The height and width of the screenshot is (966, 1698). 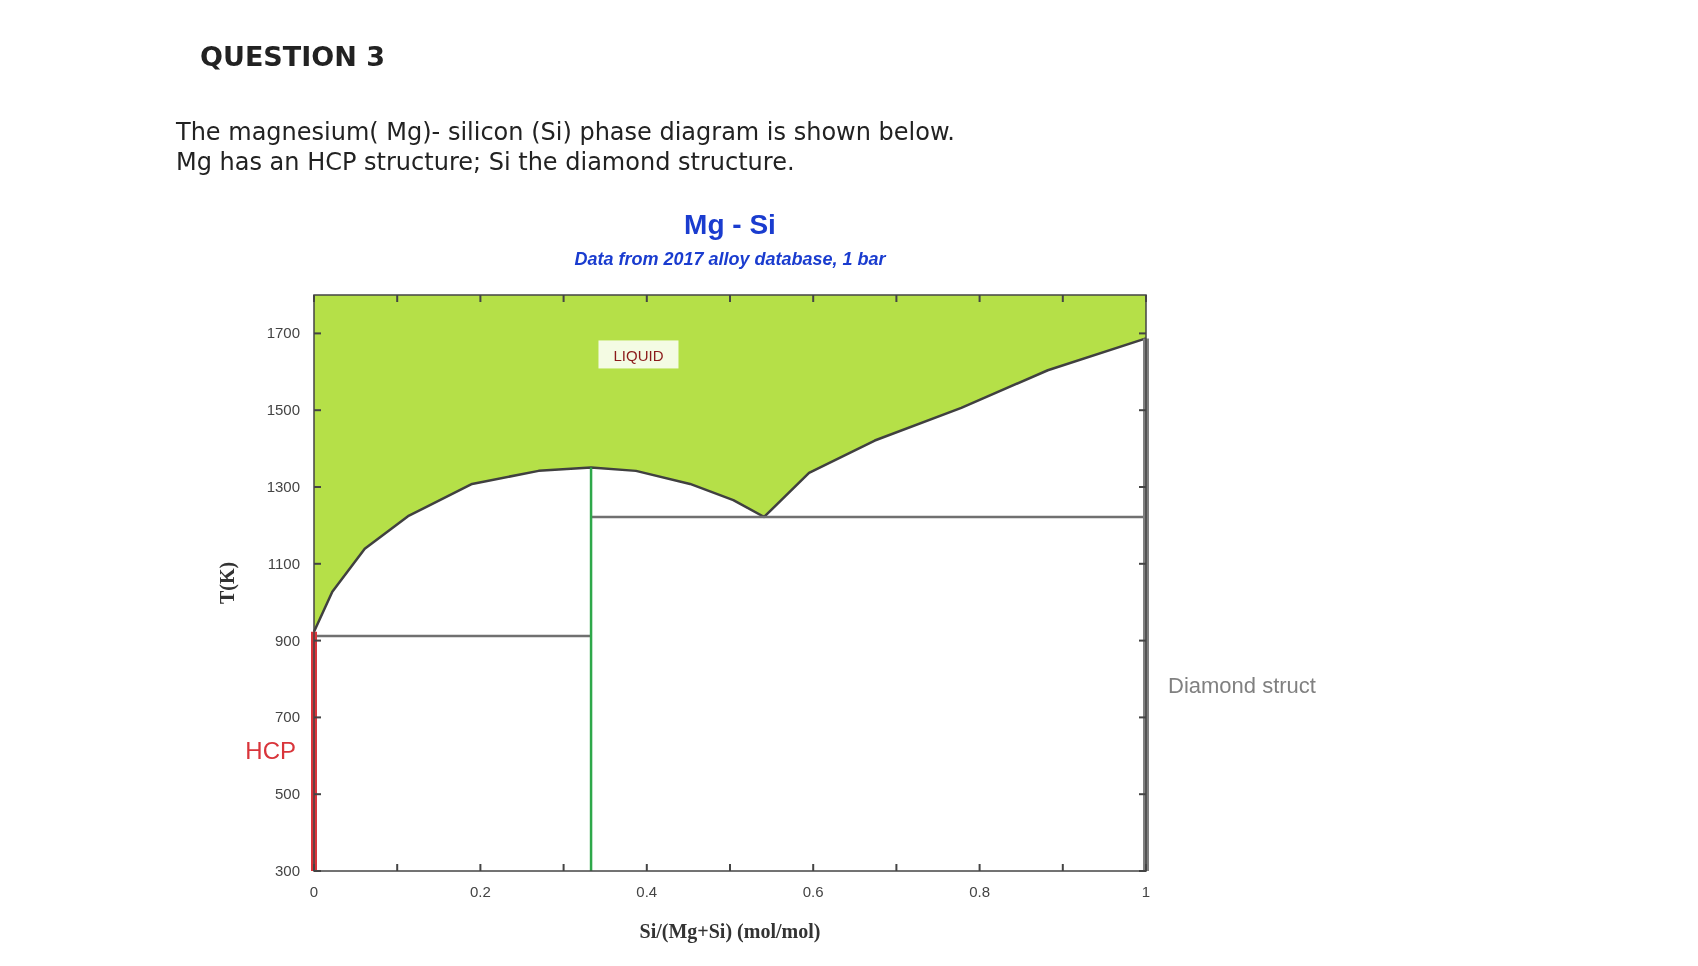 What do you see at coordinates (287, 794) in the screenshot?
I see `y-tick-label: 500` at bounding box center [287, 794].